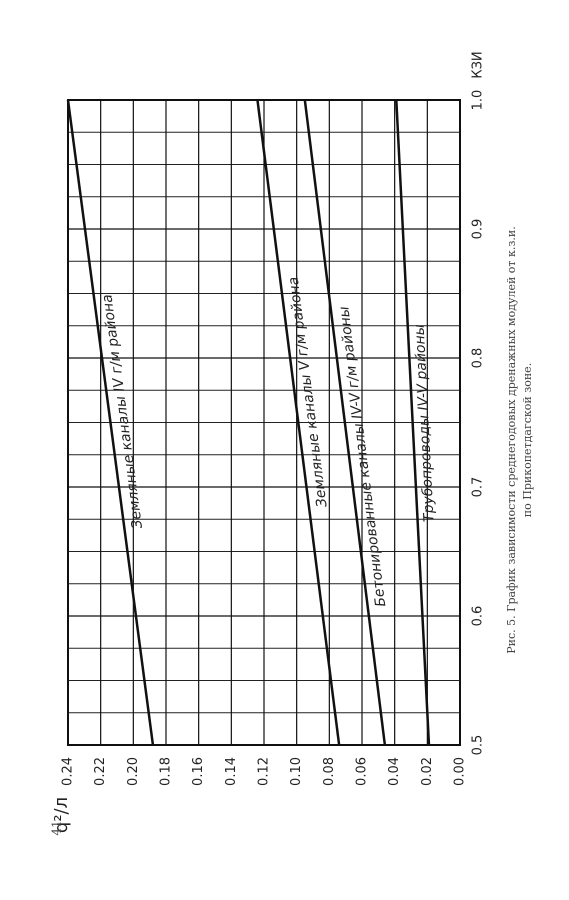  What do you see at coordinates (329, 771) in the screenshot?
I see `y-tick-label: 0.08` at bounding box center [329, 771].